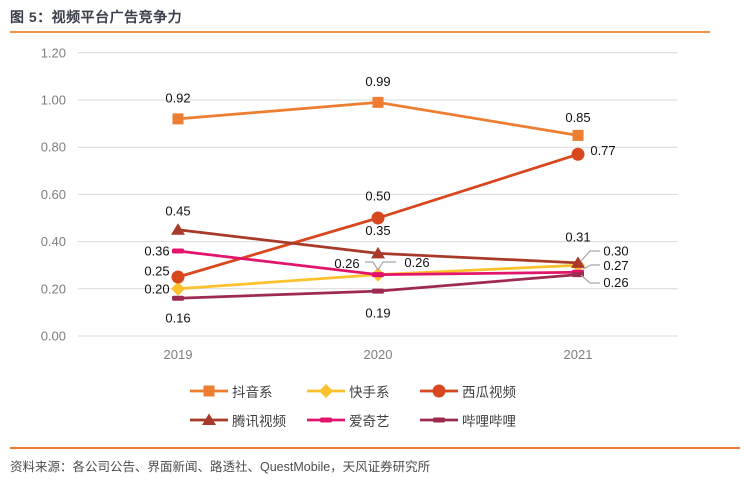 This screenshot has width=744, height=493. What do you see at coordinates (259, 421) in the screenshot?
I see `legend-label: 腾讯视频` at bounding box center [259, 421].